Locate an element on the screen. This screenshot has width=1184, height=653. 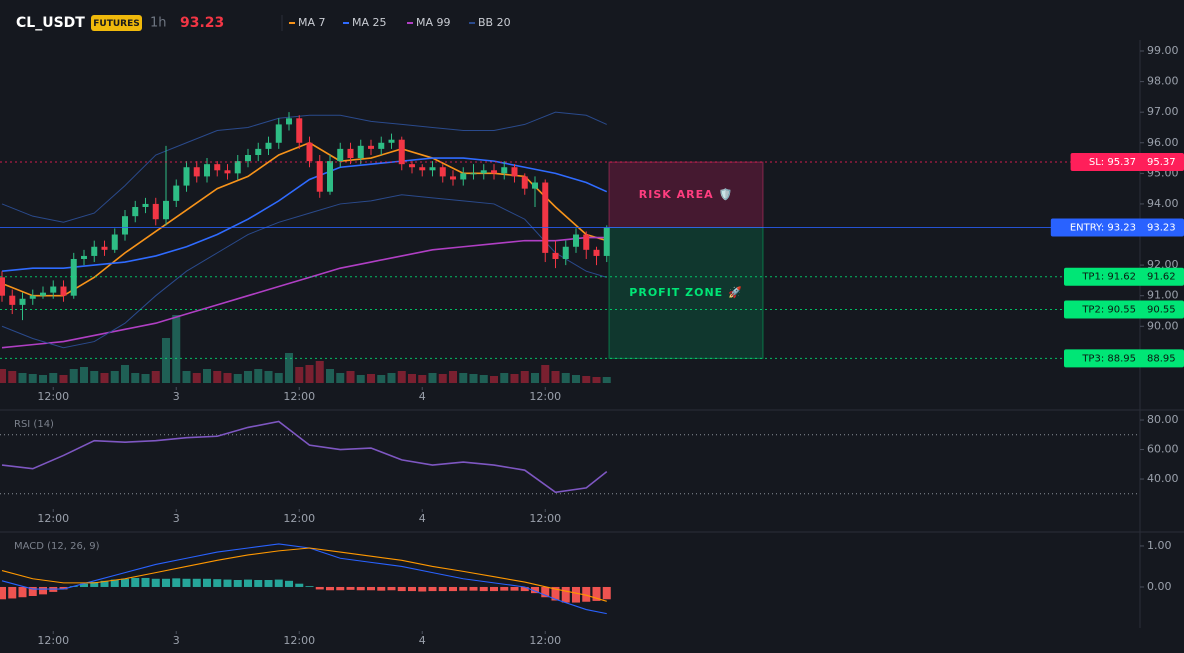
interval: 1h is located at coordinates (158, 23).